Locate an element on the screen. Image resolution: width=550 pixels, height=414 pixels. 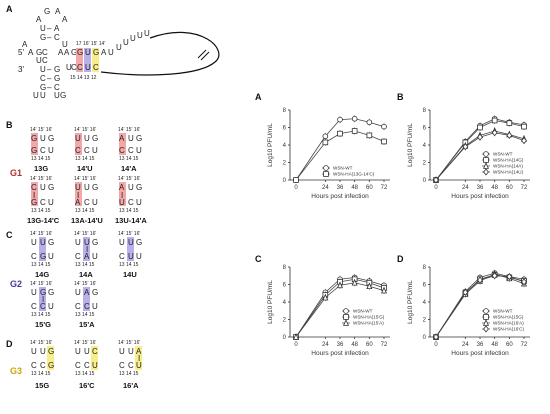
group-label-g1: G1 is located at coordinates (16, 173).